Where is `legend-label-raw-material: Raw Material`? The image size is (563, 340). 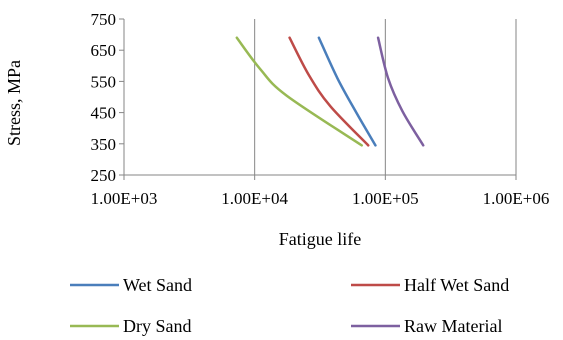
legend-label-raw-material: Raw Material is located at coordinates (453, 326).